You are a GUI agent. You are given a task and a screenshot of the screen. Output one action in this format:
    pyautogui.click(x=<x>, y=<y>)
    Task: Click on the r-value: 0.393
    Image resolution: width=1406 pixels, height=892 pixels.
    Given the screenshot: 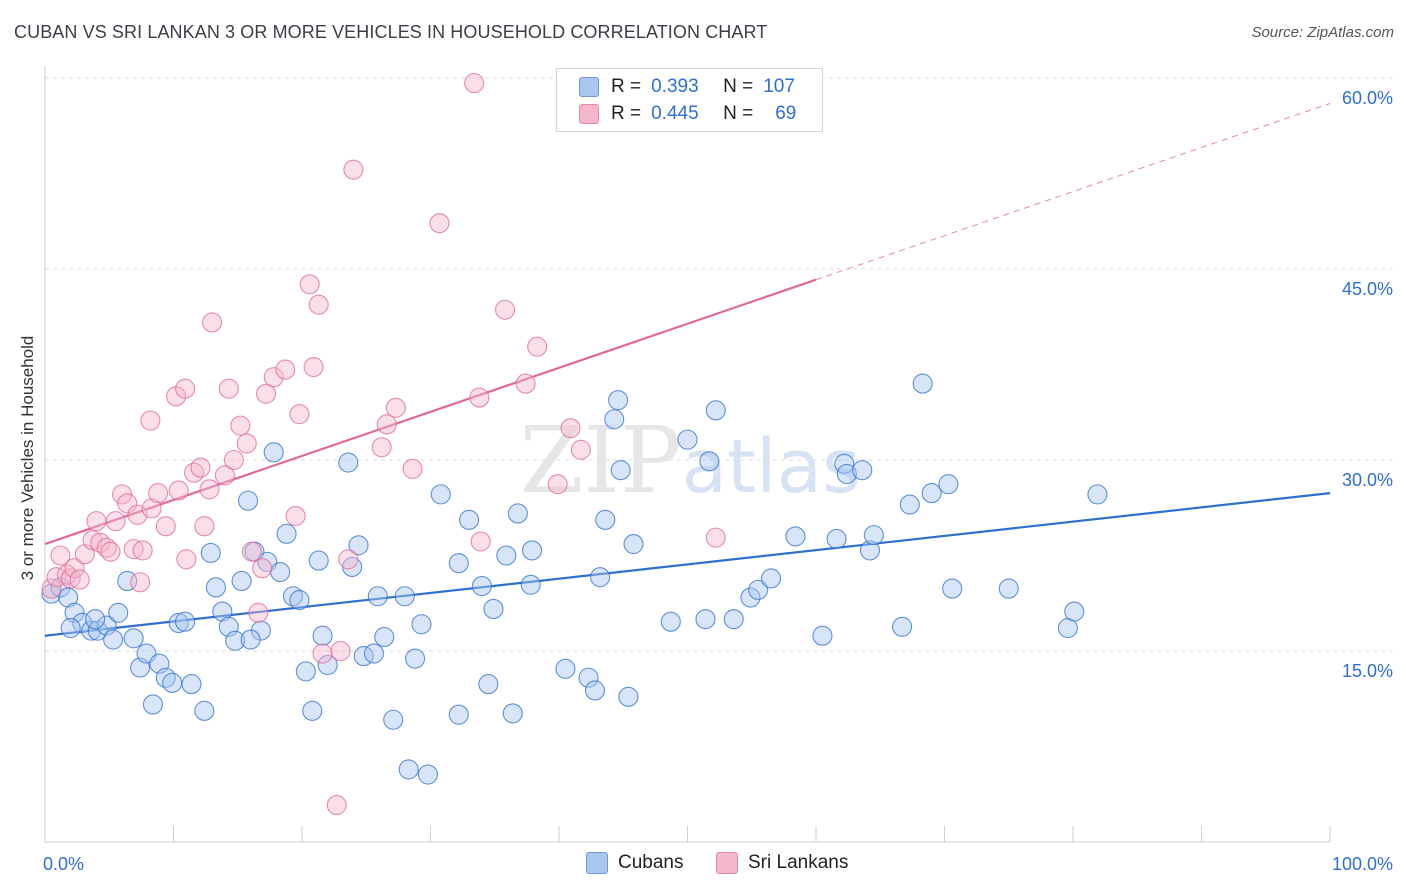 What is the action you would take?
    pyautogui.click(x=675, y=86)
    